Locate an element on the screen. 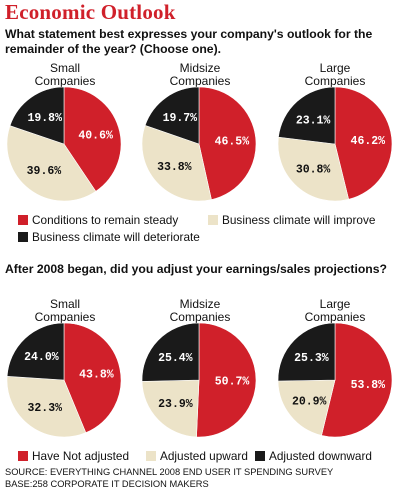  legend-label: Business climate will improve is located at coordinates (299, 220).